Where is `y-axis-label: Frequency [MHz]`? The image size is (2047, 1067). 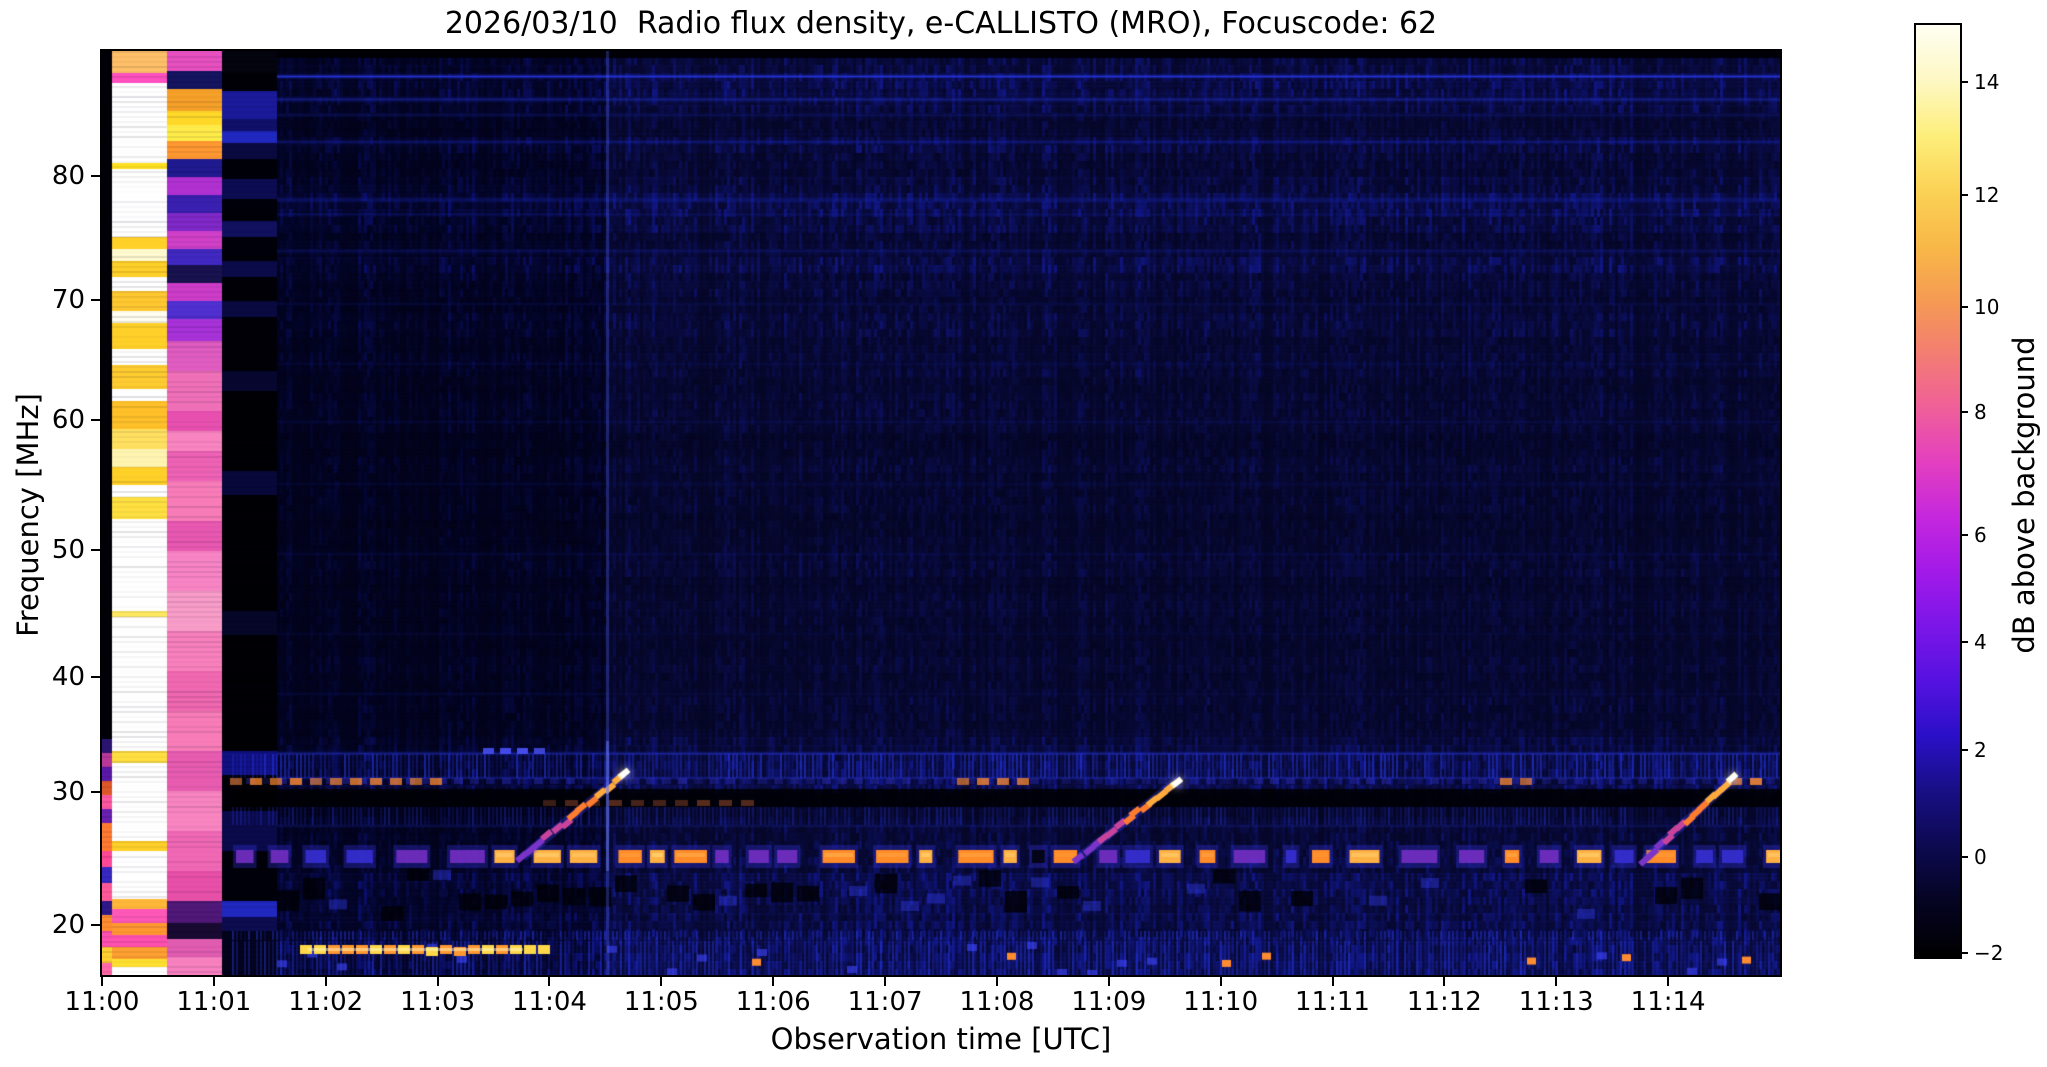 y-axis-label: Frequency [MHz] is located at coordinates (28, 515).